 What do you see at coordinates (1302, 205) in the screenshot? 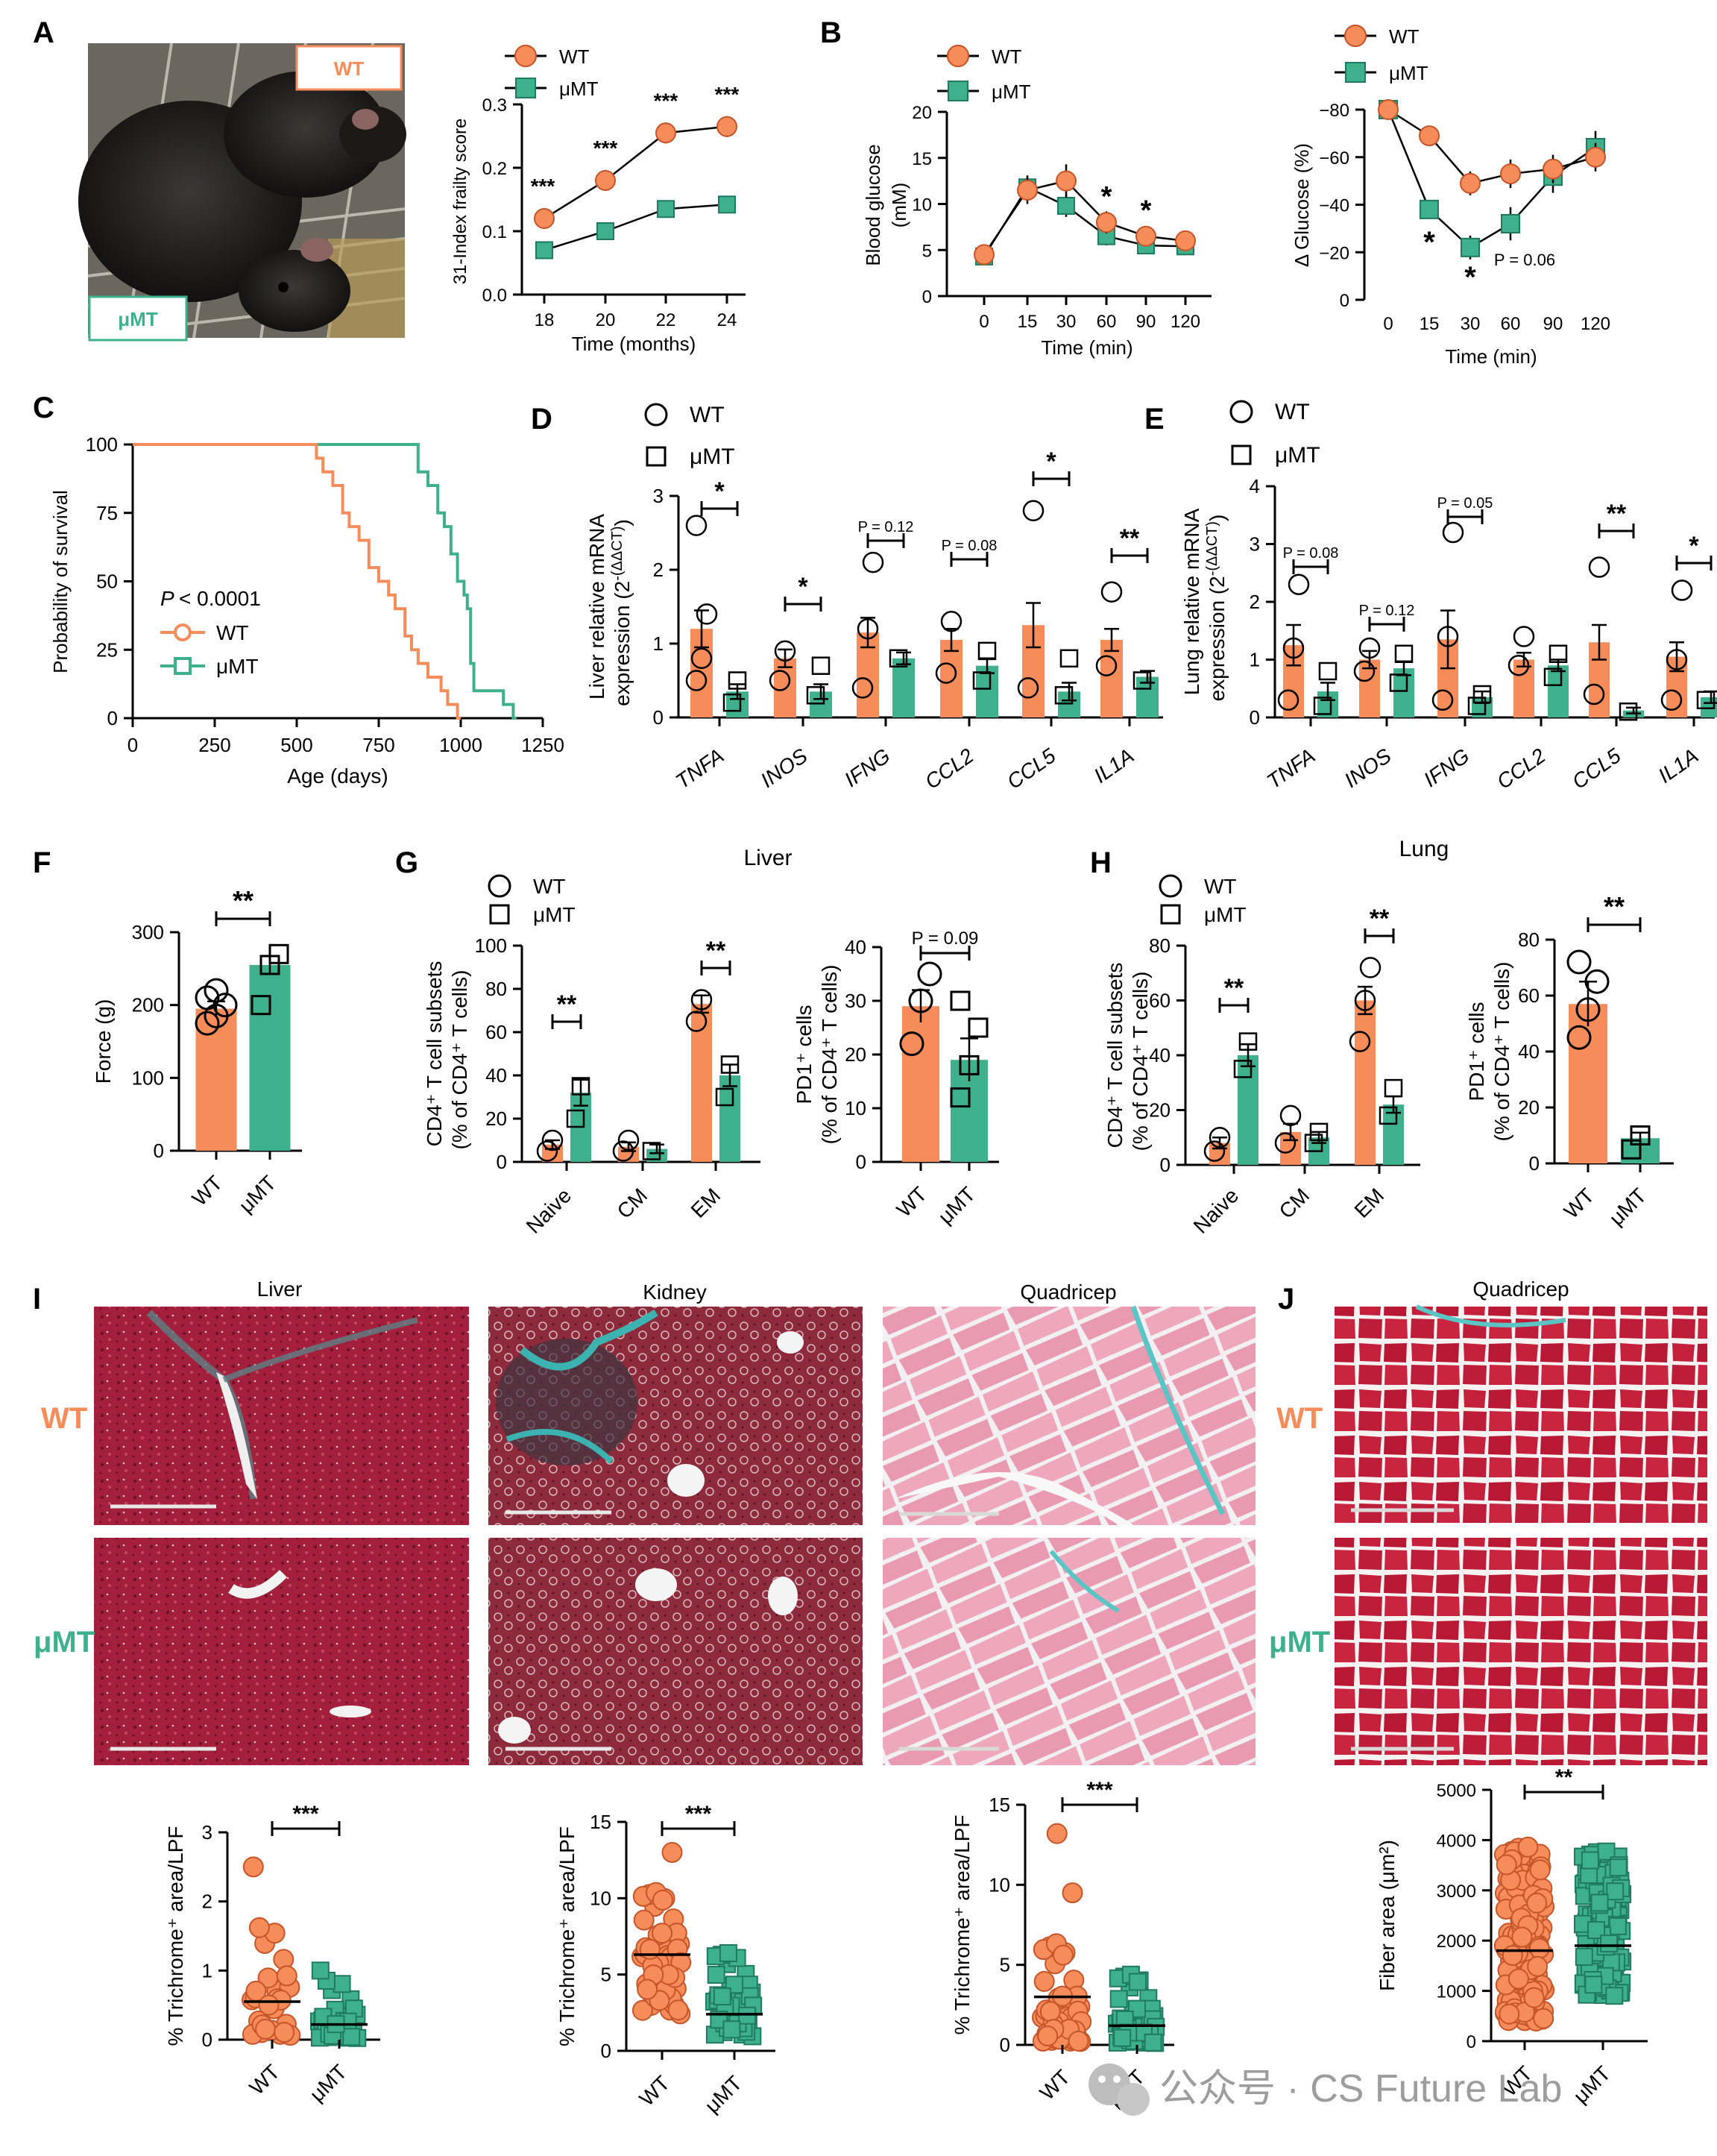
I see `b2-y-label: Δ Glucose (%)` at bounding box center [1302, 205].